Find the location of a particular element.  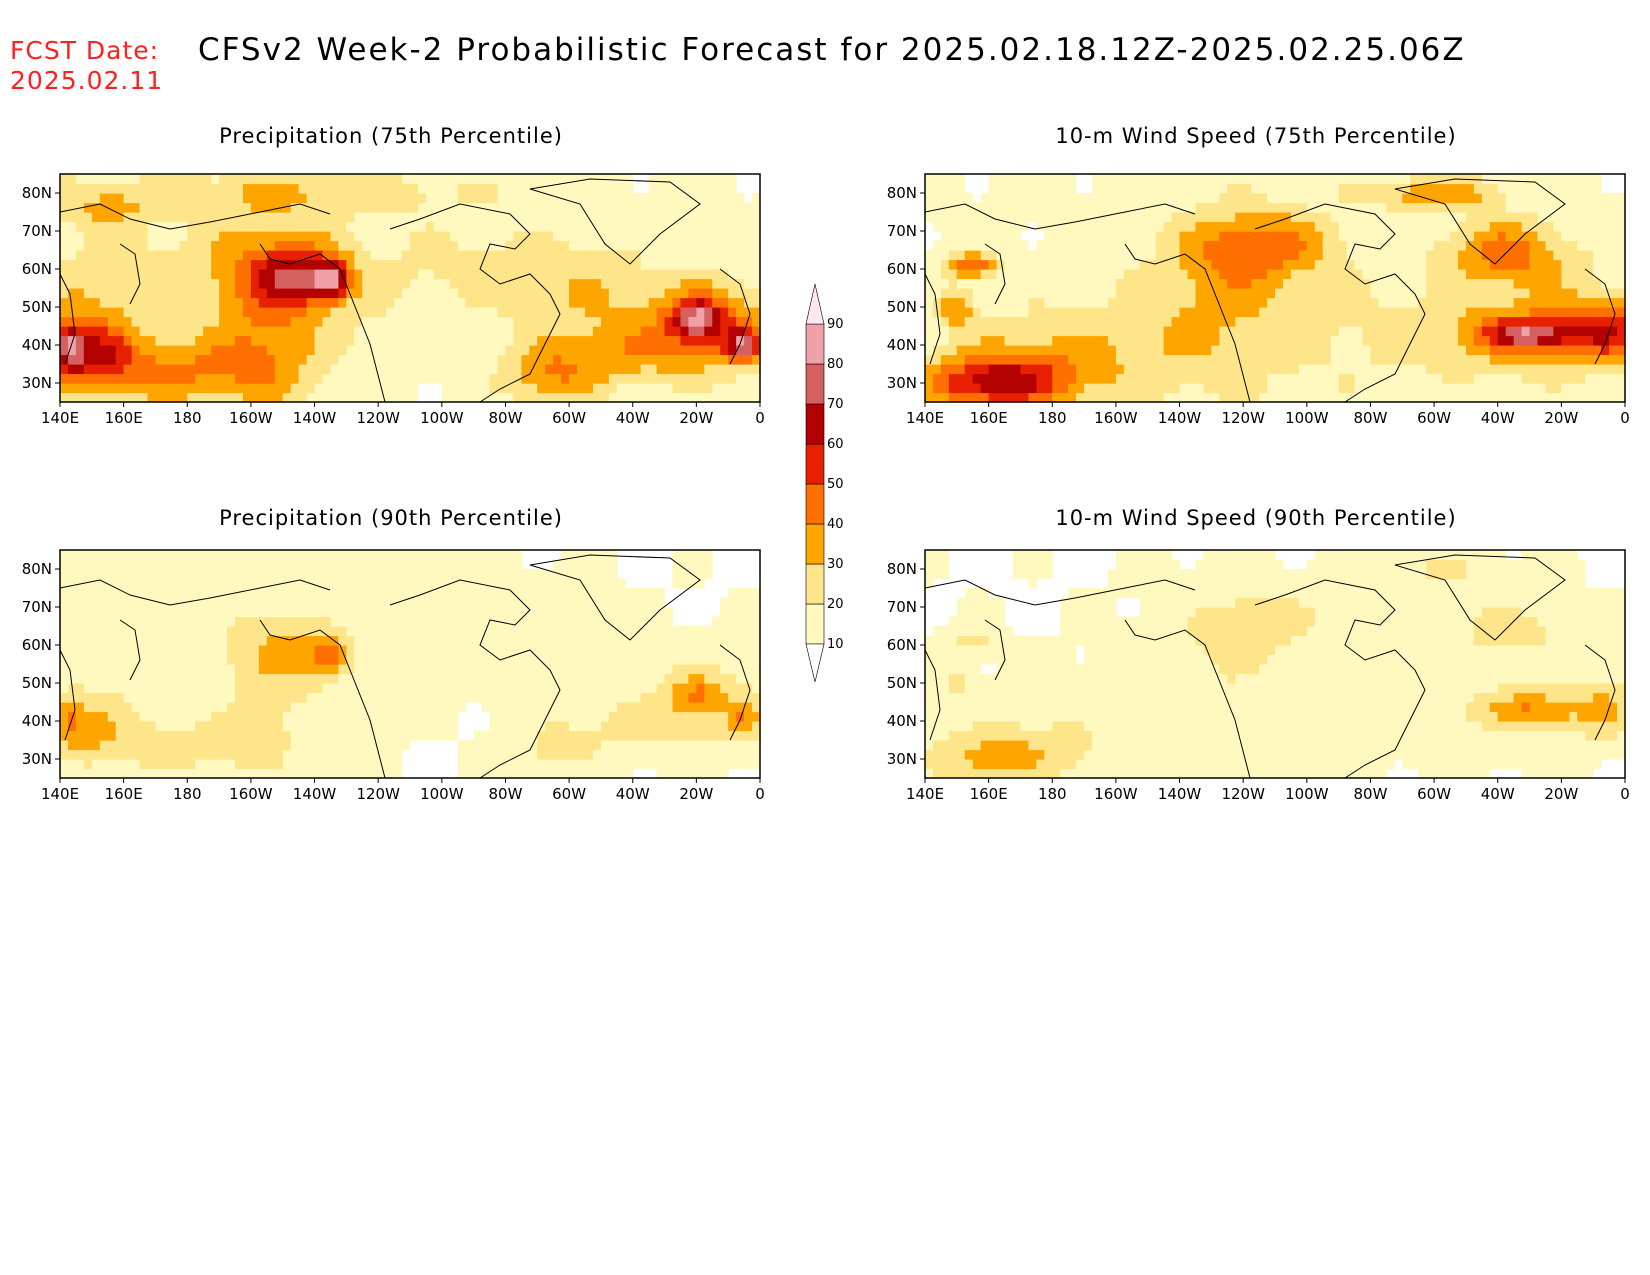

forecast-date-value: 2025.02.11 is located at coordinates (87, 80).